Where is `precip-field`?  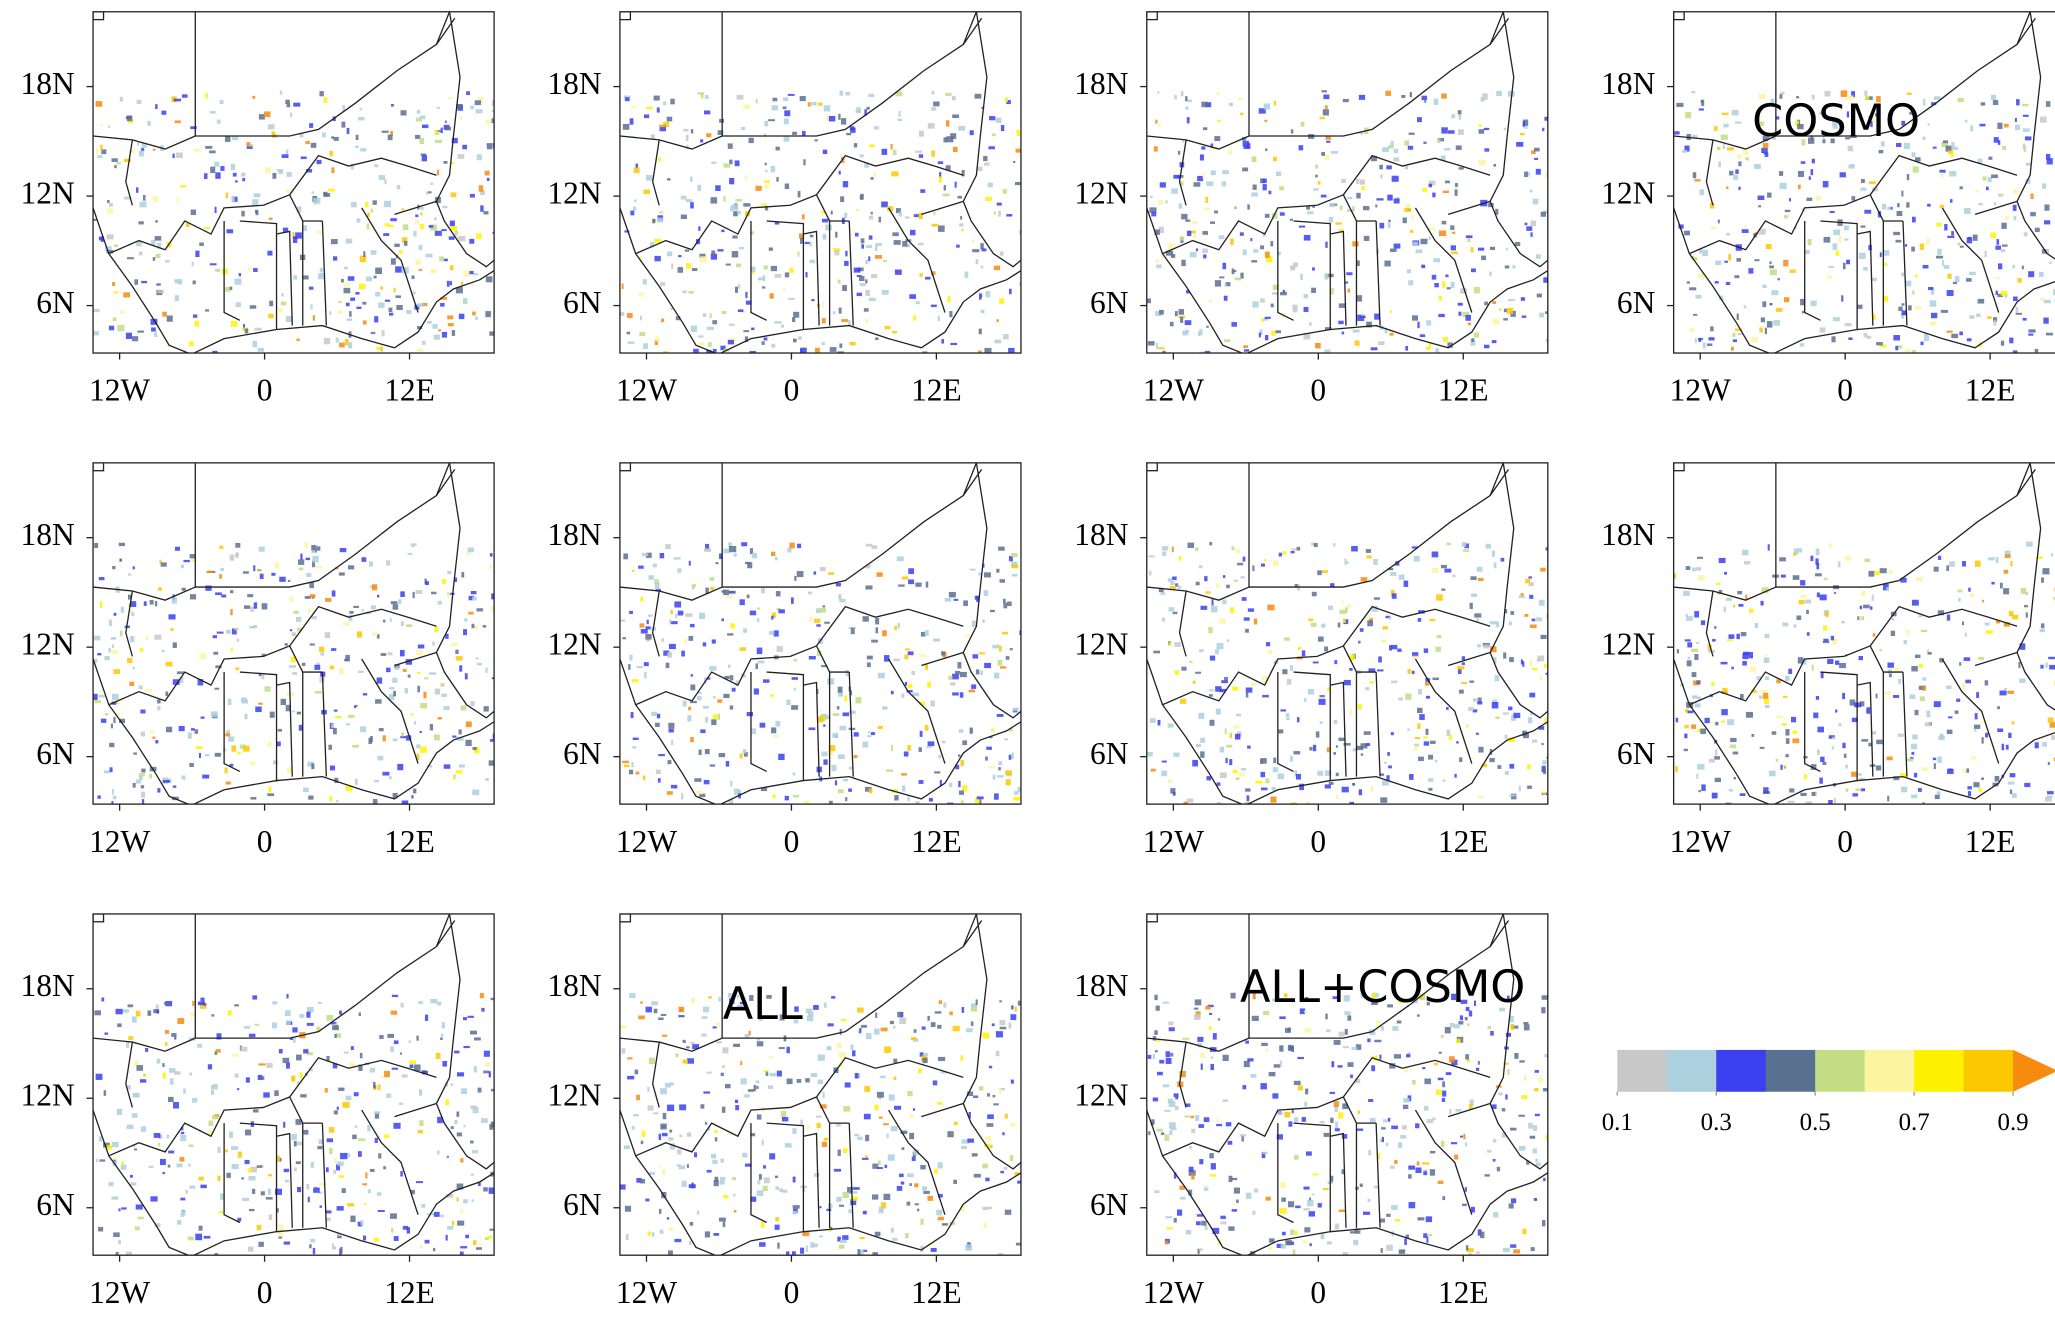
precip-field is located at coordinates (295, 223).